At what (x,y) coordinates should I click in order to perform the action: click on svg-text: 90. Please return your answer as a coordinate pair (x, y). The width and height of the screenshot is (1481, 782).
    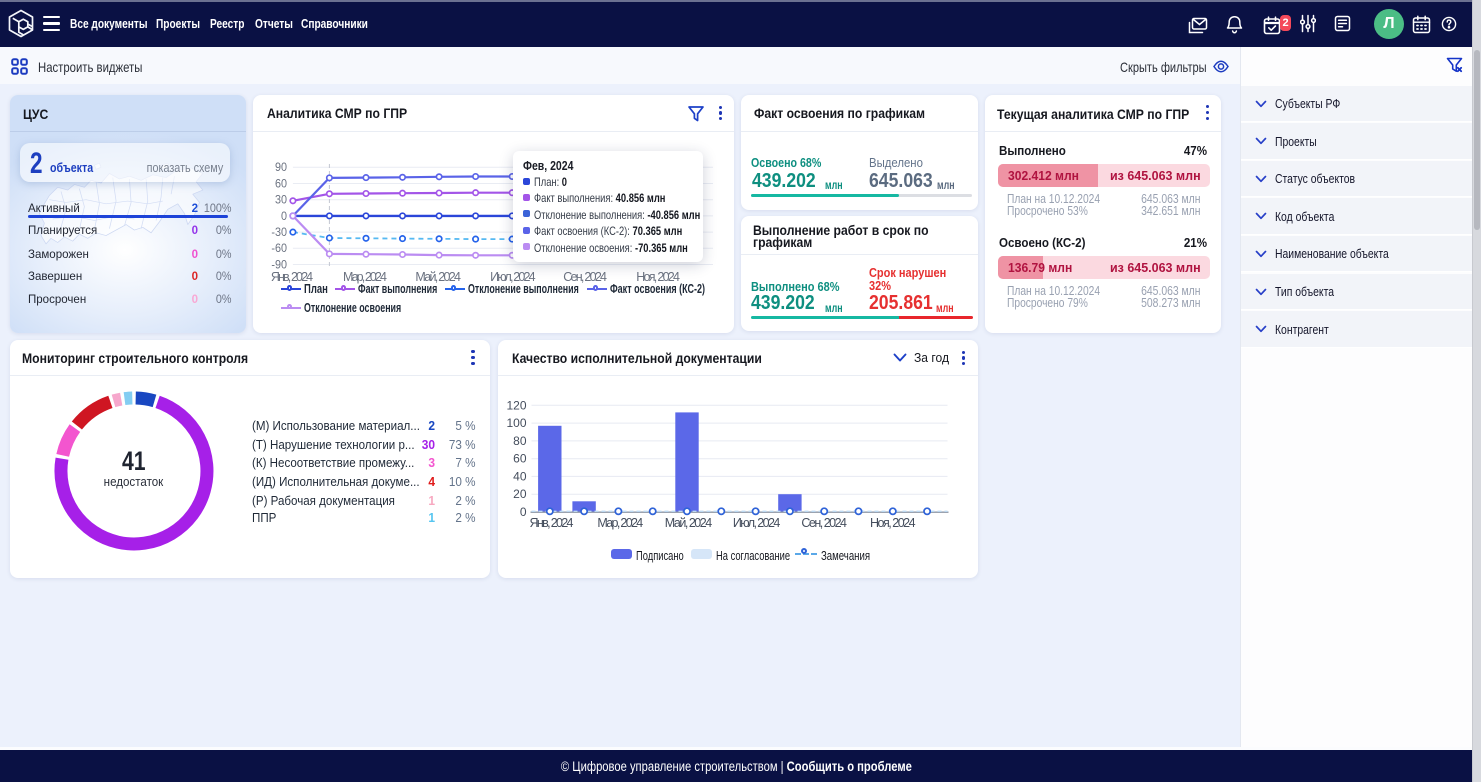
    Looking at the image, I should click on (281, 168).